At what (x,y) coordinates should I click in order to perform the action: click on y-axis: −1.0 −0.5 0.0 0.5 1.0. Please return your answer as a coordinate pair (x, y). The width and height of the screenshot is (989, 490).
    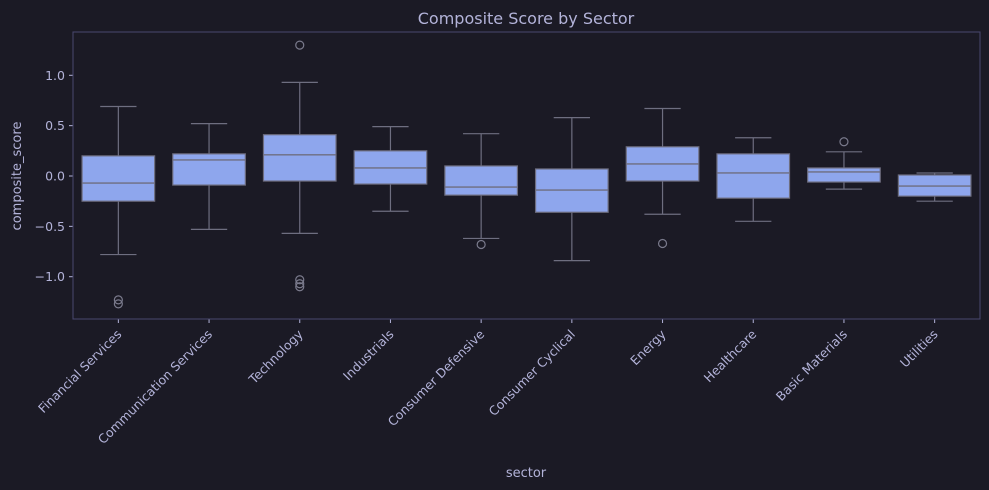
    Looking at the image, I should click on (54, 176).